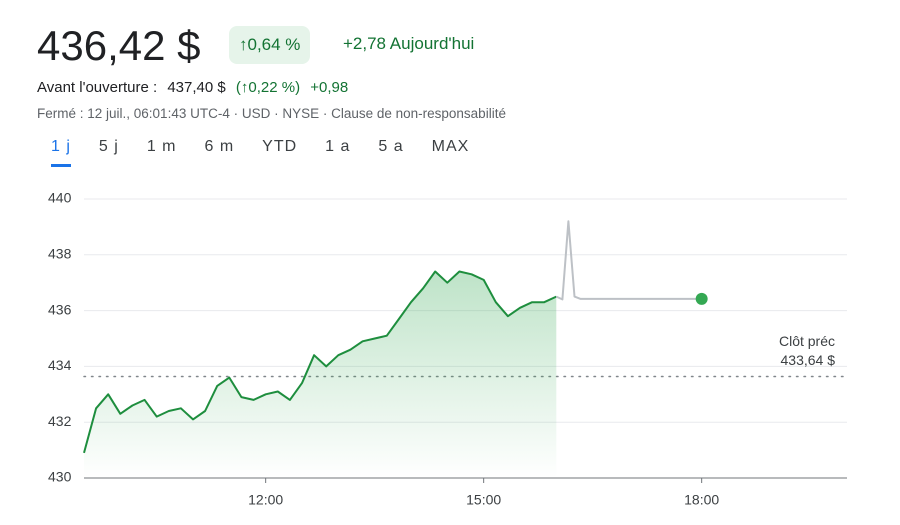 This screenshot has width=900, height=525. What do you see at coordinates (60, 309) in the screenshot?
I see `y-tick-label: 436` at bounding box center [60, 309].